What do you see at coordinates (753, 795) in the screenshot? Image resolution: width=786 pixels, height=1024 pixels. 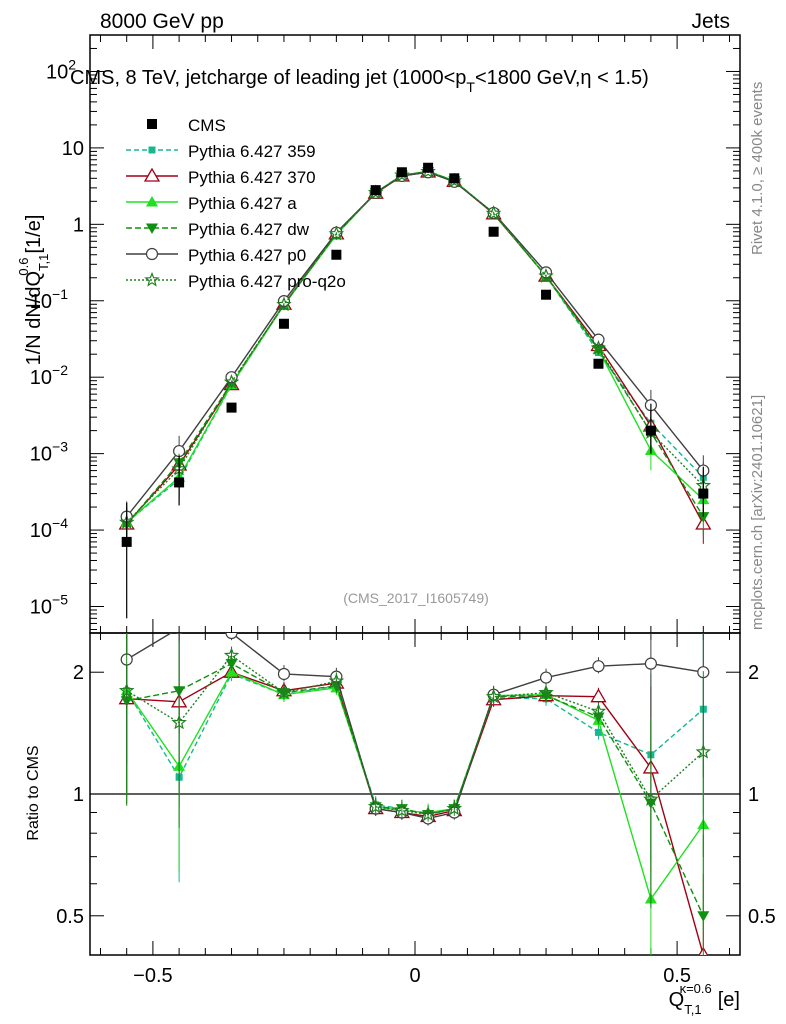 I see `ratio-tick-label-right: 1` at bounding box center [753, 795].